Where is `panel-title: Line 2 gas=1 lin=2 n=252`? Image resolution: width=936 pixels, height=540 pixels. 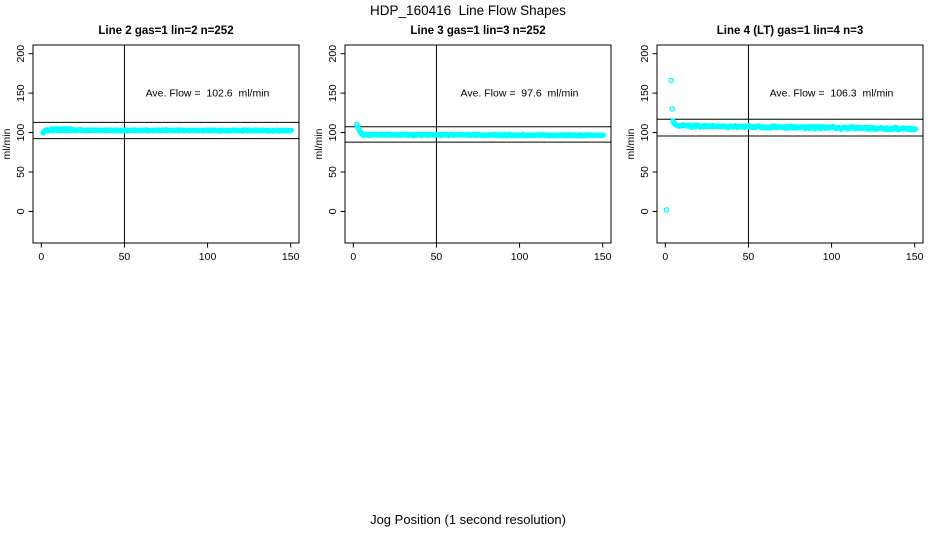 panel-title: Line 2 gas=1 lin=2 n=252 is located at coordinates (165, 31).